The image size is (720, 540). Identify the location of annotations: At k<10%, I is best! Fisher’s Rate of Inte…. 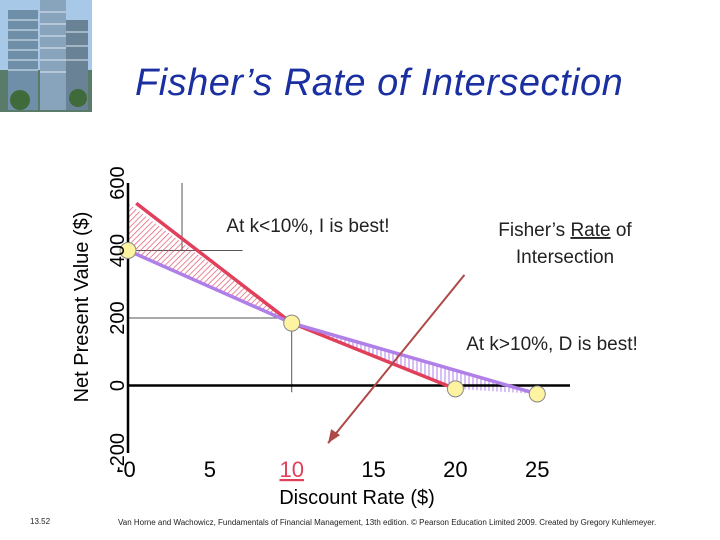
(431, 285).